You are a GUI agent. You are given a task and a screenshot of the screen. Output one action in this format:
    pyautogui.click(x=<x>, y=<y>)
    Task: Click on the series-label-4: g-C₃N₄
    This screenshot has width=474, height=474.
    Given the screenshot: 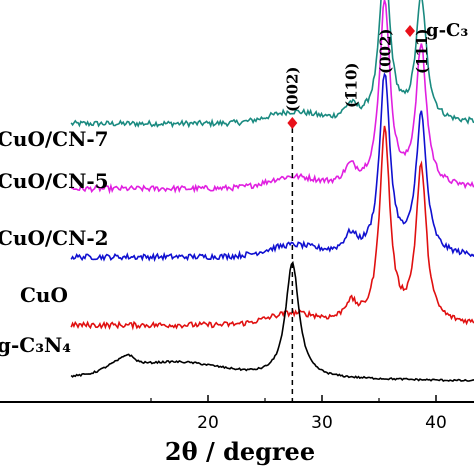 What is the action you would take?
    pyautogui.click(x=35, y=345)
    